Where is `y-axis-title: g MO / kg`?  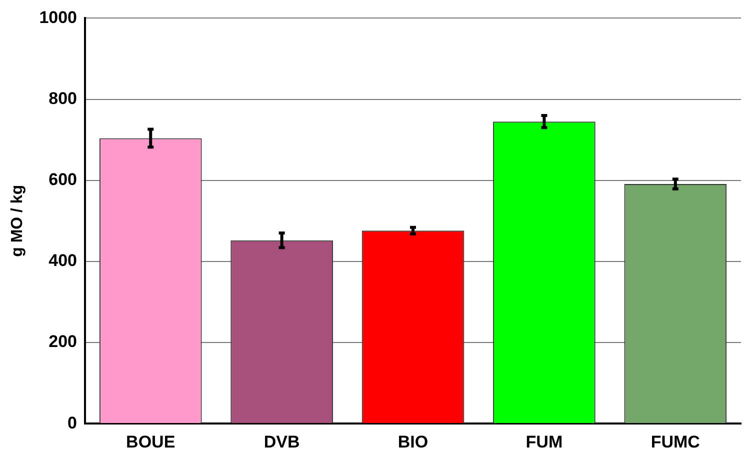 y-axis-title: g MO / kg is located at coordinates (17, 220).